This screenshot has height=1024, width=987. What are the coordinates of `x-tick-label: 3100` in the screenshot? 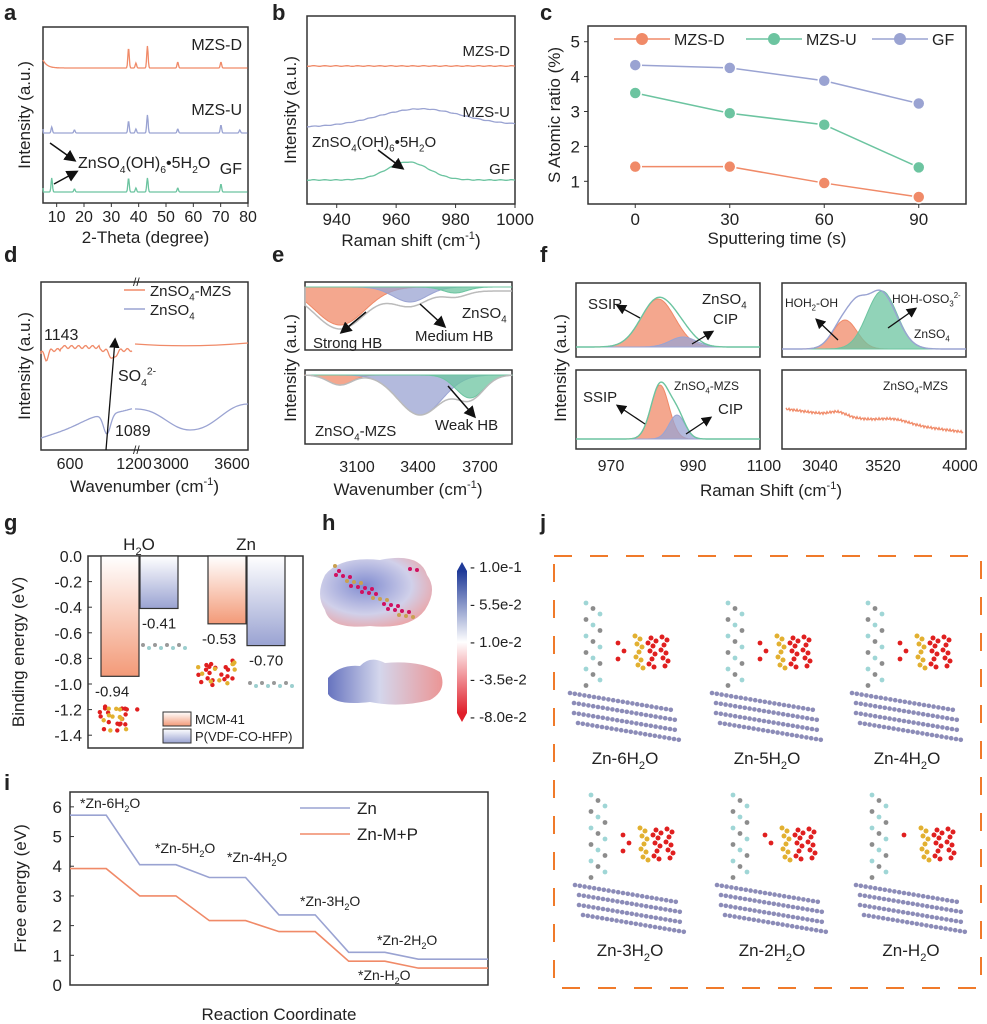 It's located at (357, 467).